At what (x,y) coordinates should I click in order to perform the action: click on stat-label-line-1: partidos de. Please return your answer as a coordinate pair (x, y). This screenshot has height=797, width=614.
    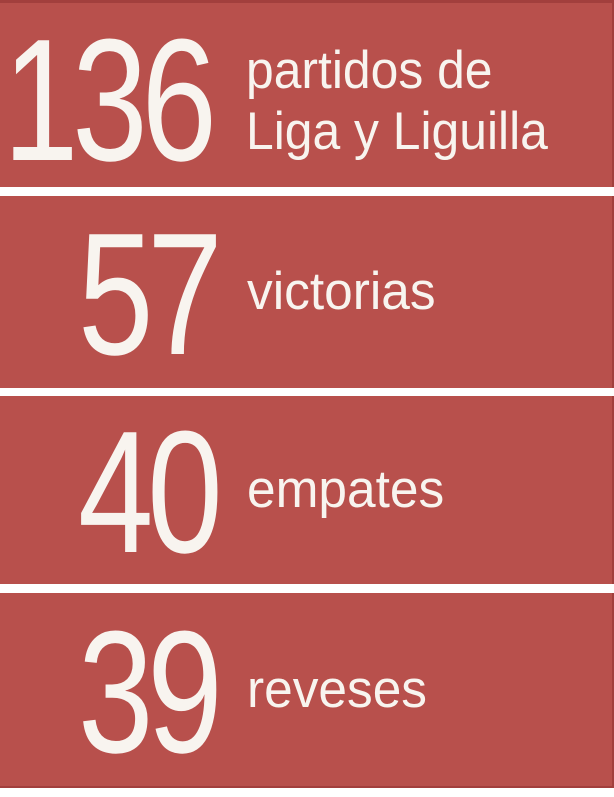
    Looking at the image, I should click on (369, 70).